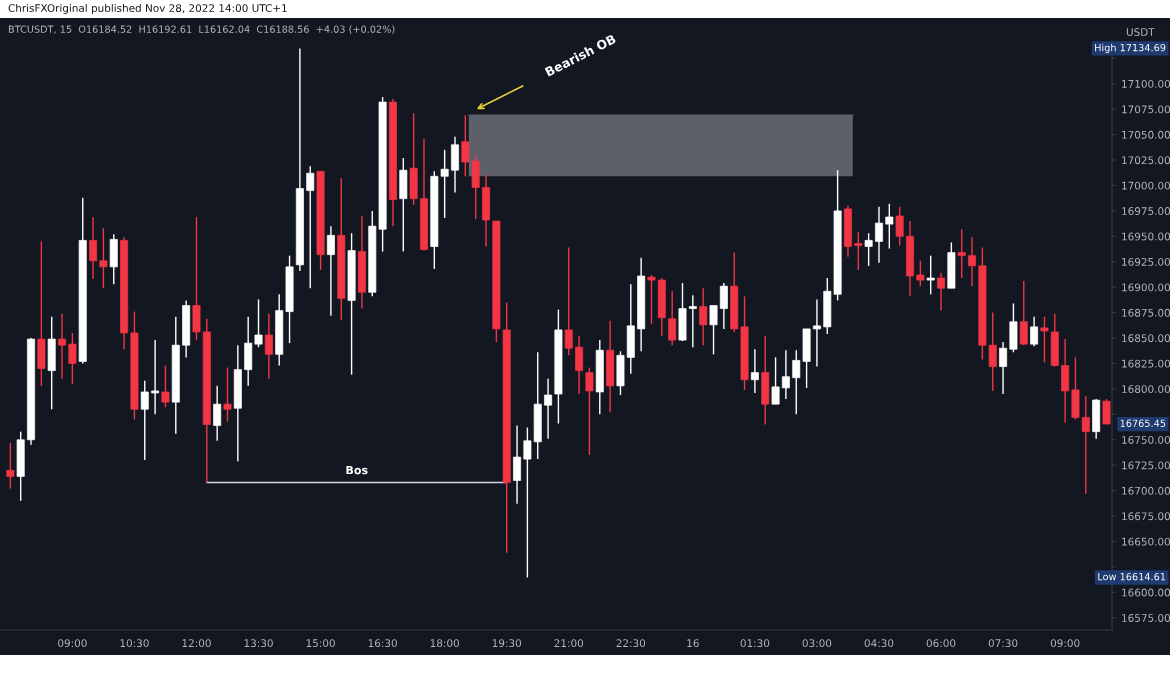 The width and height of the screenshot is (1170, 680). Describe the element at coordinates (1146, 541) in the screenshot. I see `y-tick-label: 16650.00` at that location.